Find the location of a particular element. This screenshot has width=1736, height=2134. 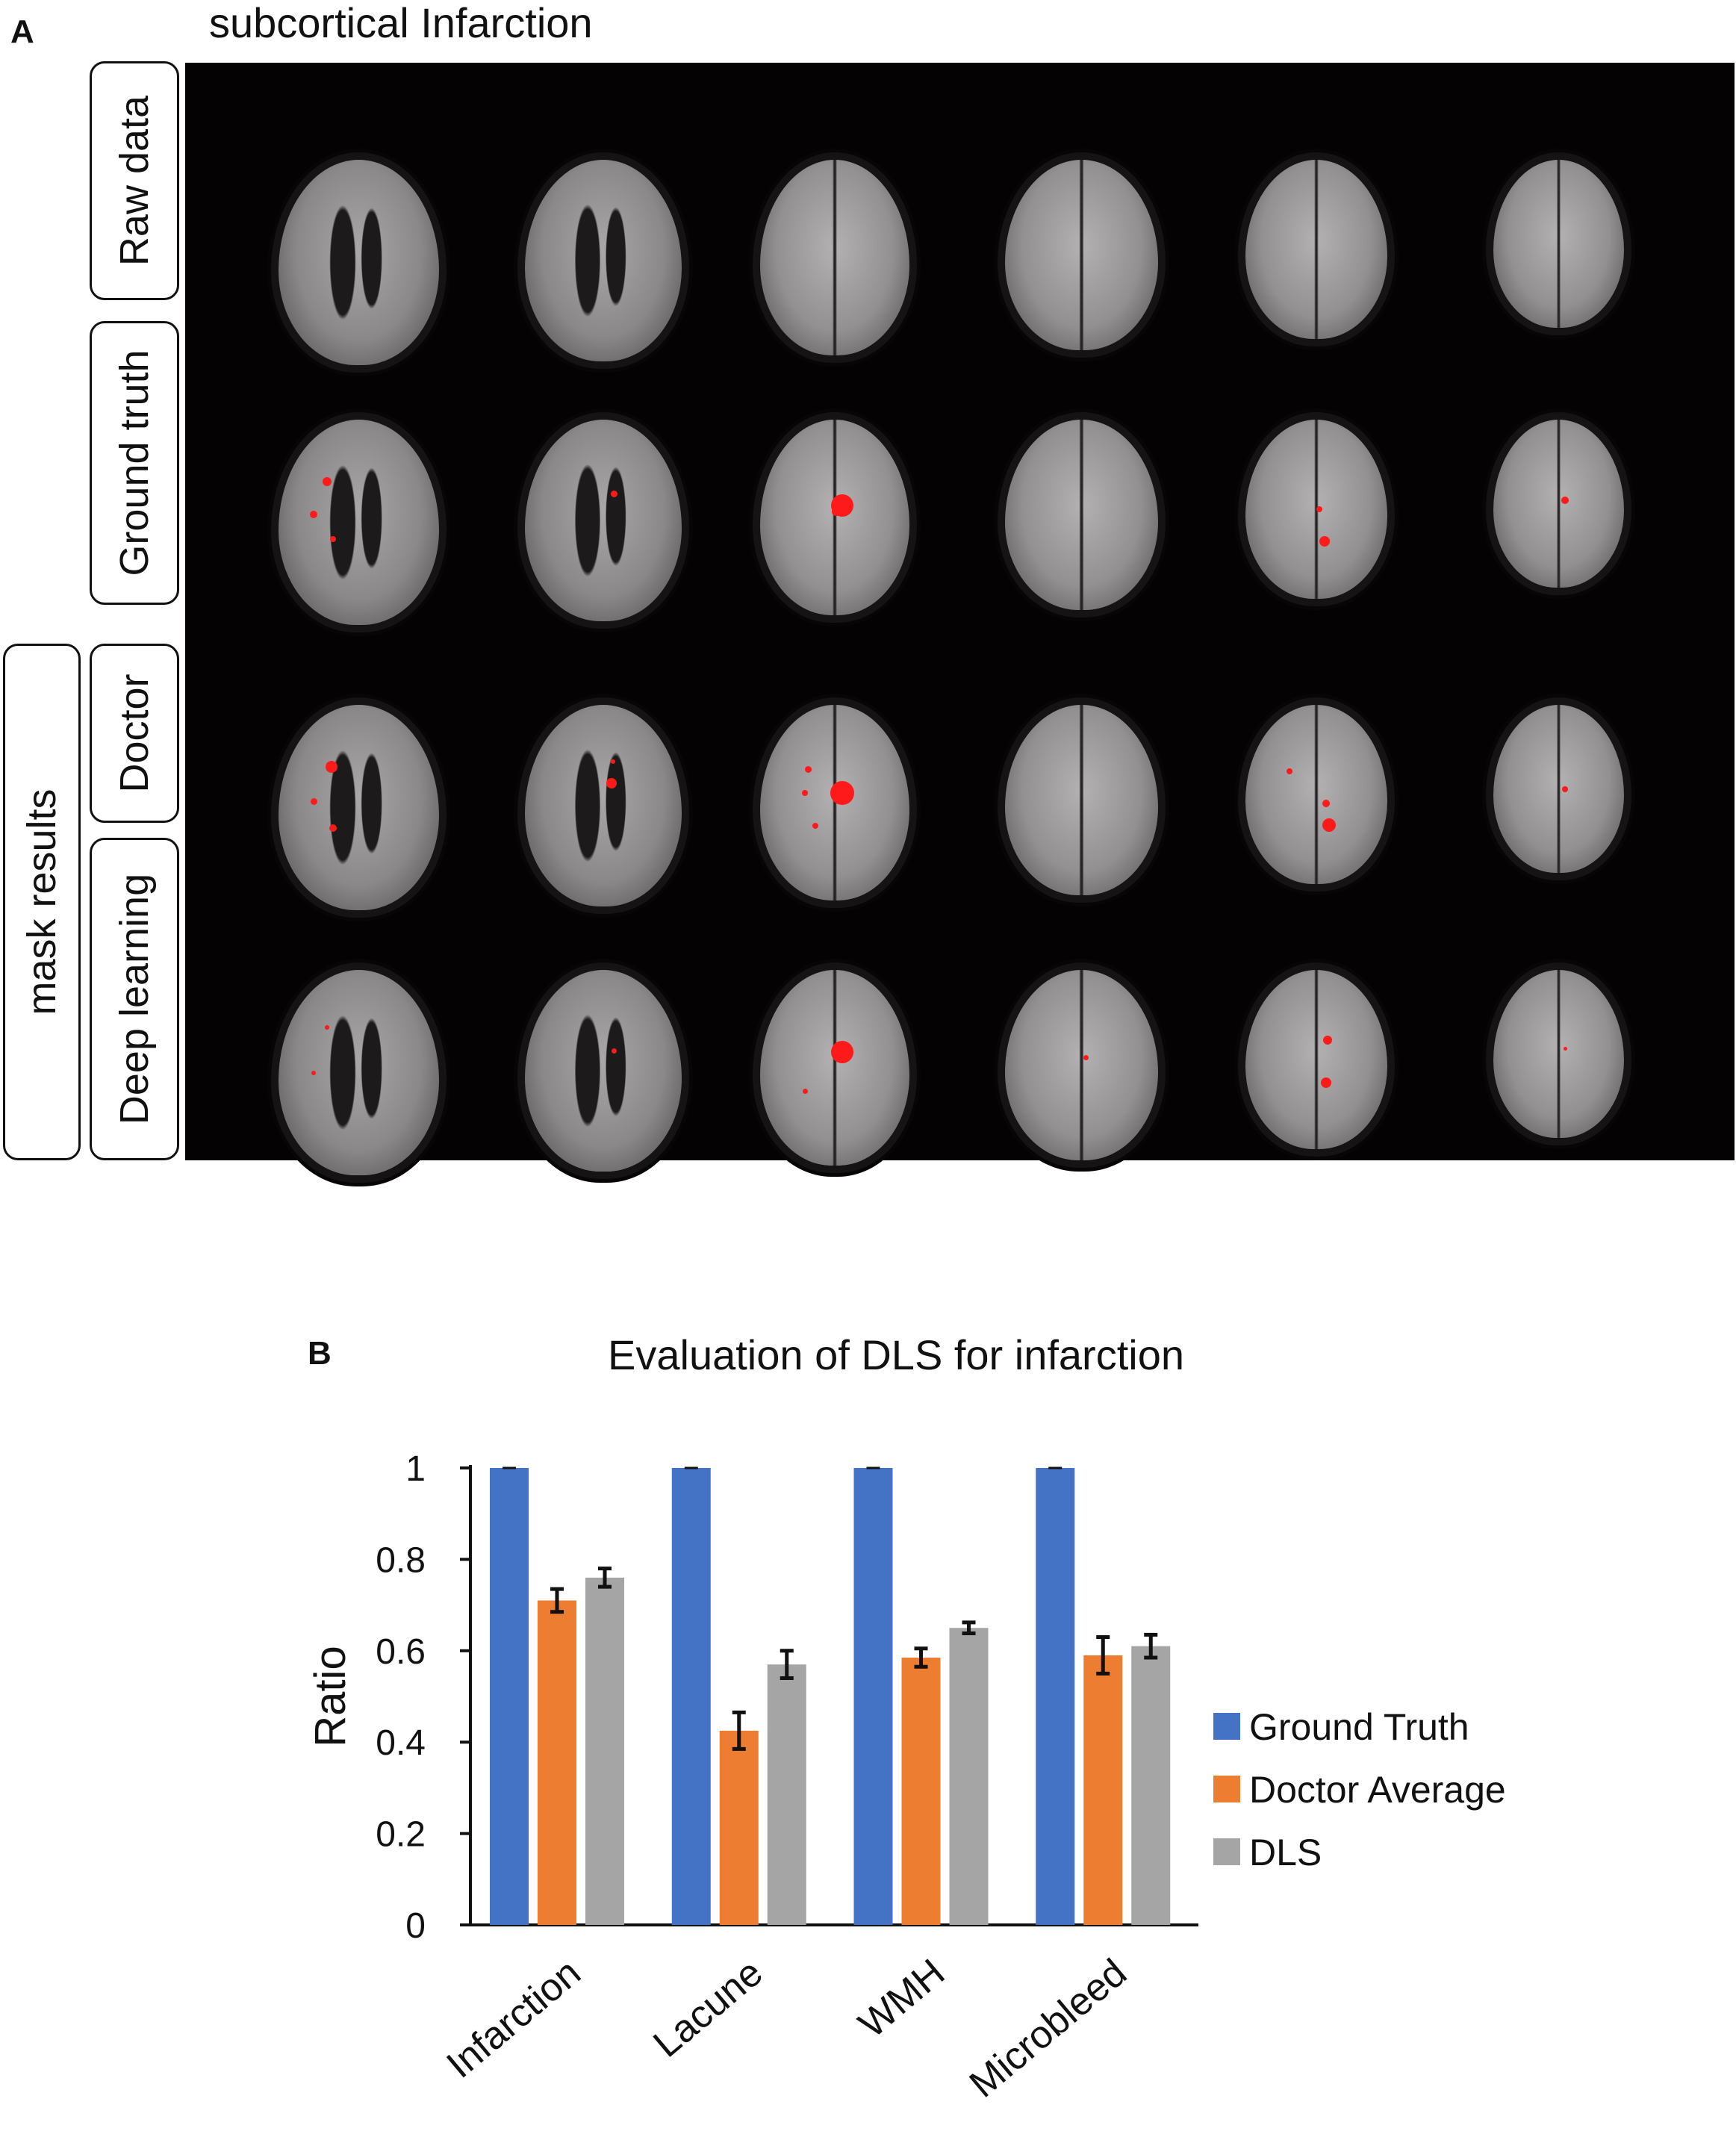

y-tick-label: 1 is located at coordinates (415, 1469).